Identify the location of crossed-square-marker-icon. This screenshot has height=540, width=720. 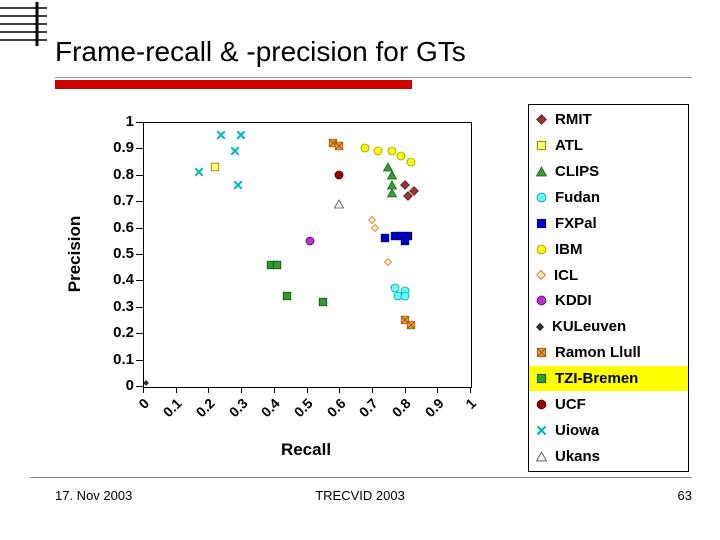
(541, 353).